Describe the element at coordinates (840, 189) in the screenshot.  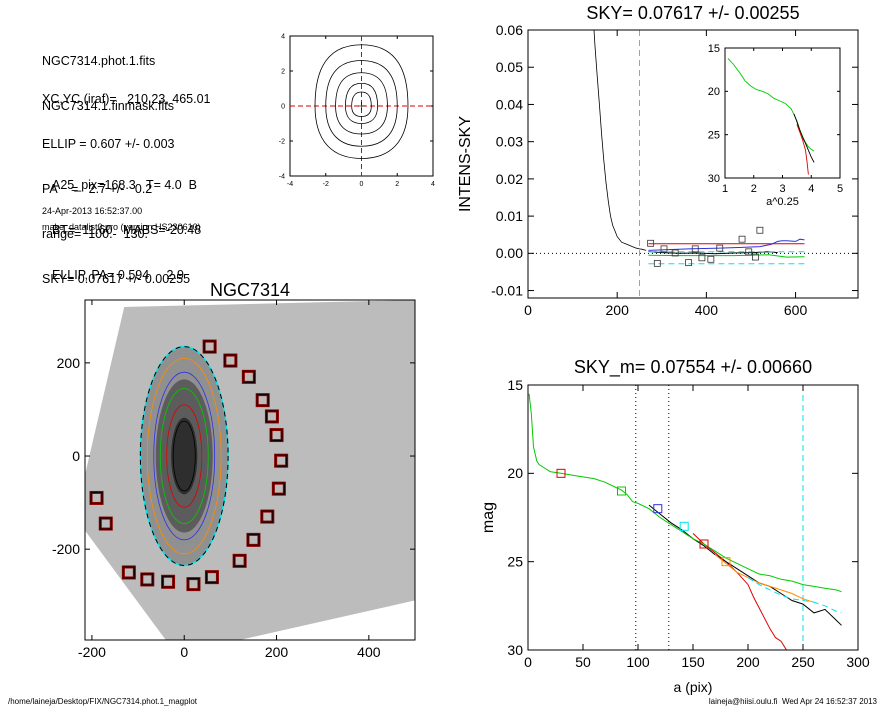
I see `x-tick-label: 5` at that location.